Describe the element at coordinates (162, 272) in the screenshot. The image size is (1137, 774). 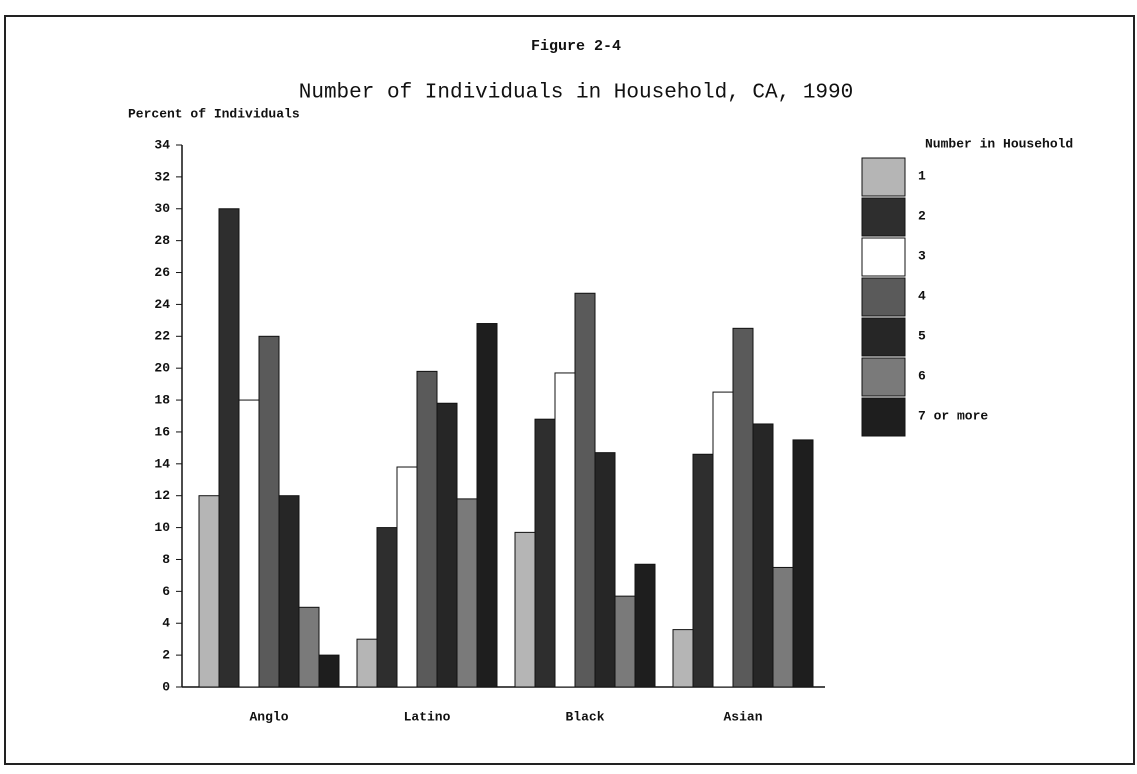
I see `y-tick-label: 26` at that location.